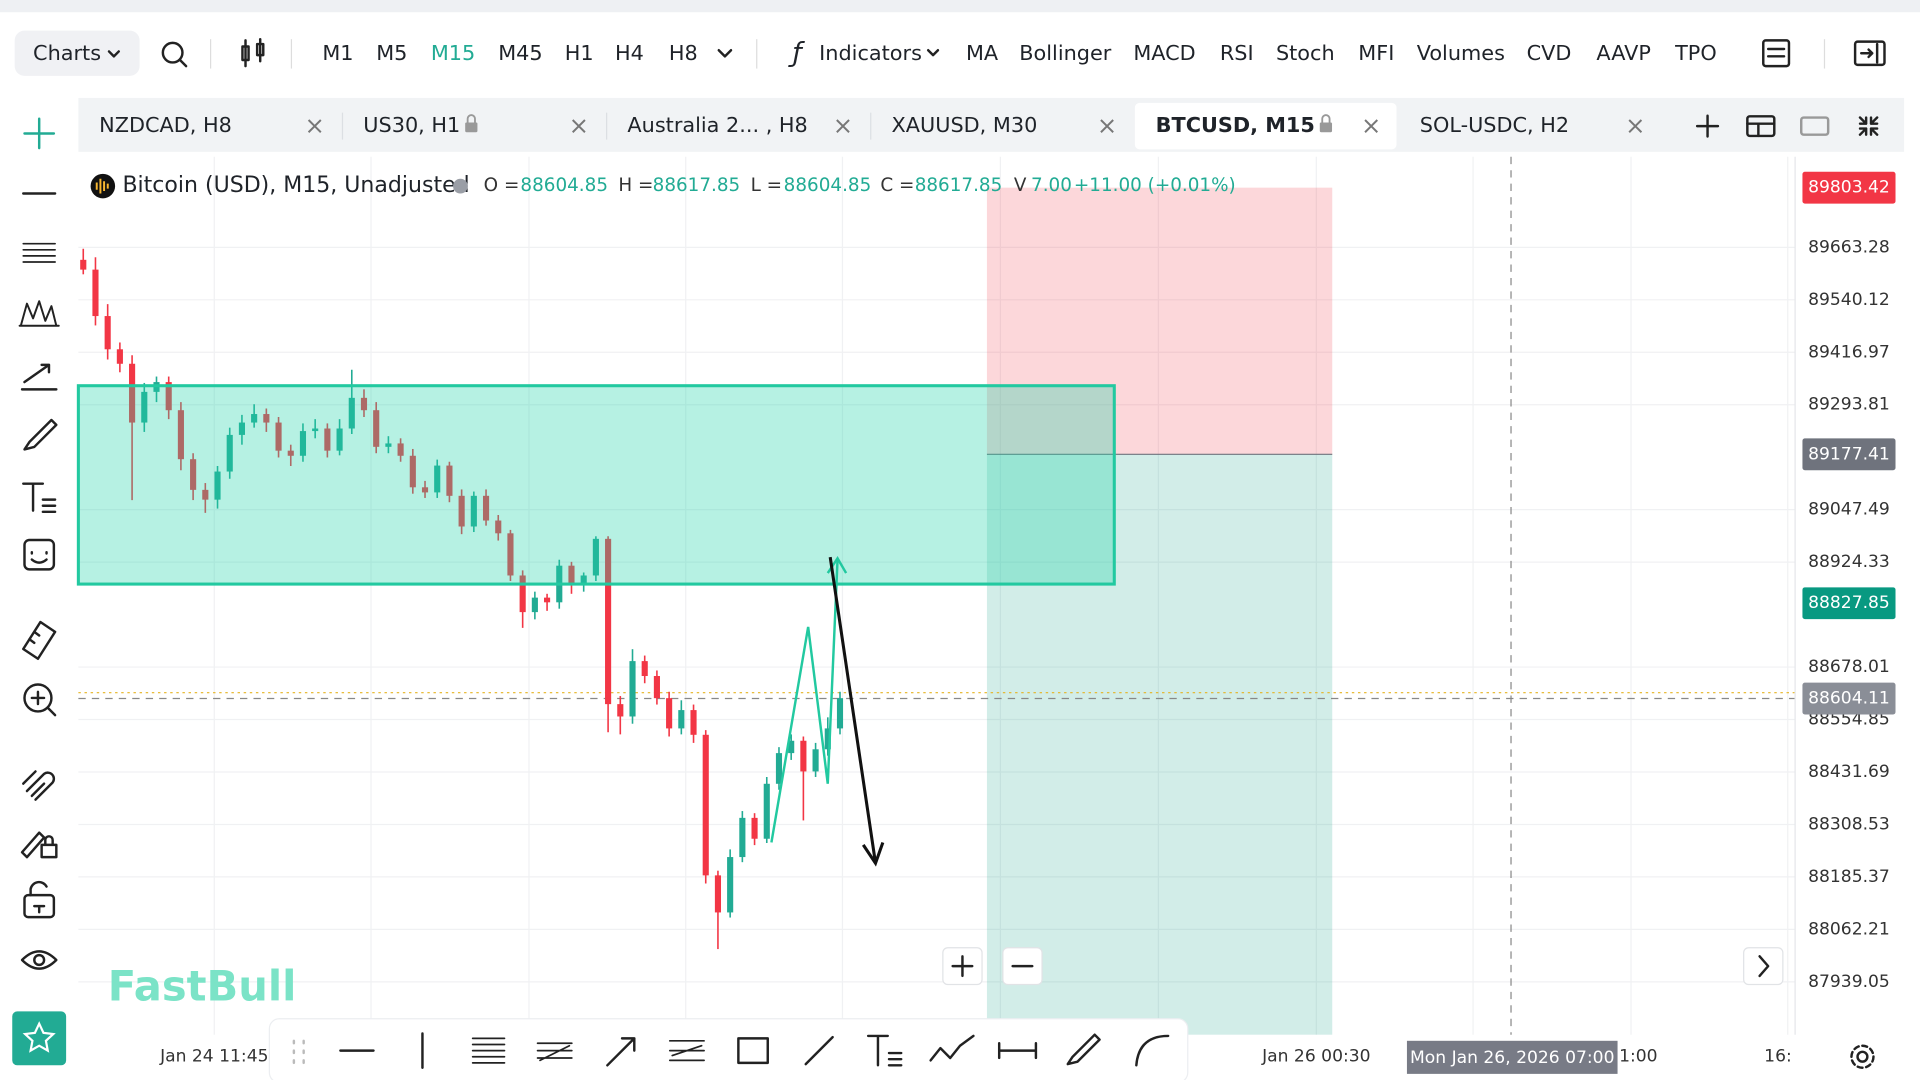 The height and width of the screenshot is (1080, 1920). I want to click on indicator-button: MFI, so click(1376, 53).